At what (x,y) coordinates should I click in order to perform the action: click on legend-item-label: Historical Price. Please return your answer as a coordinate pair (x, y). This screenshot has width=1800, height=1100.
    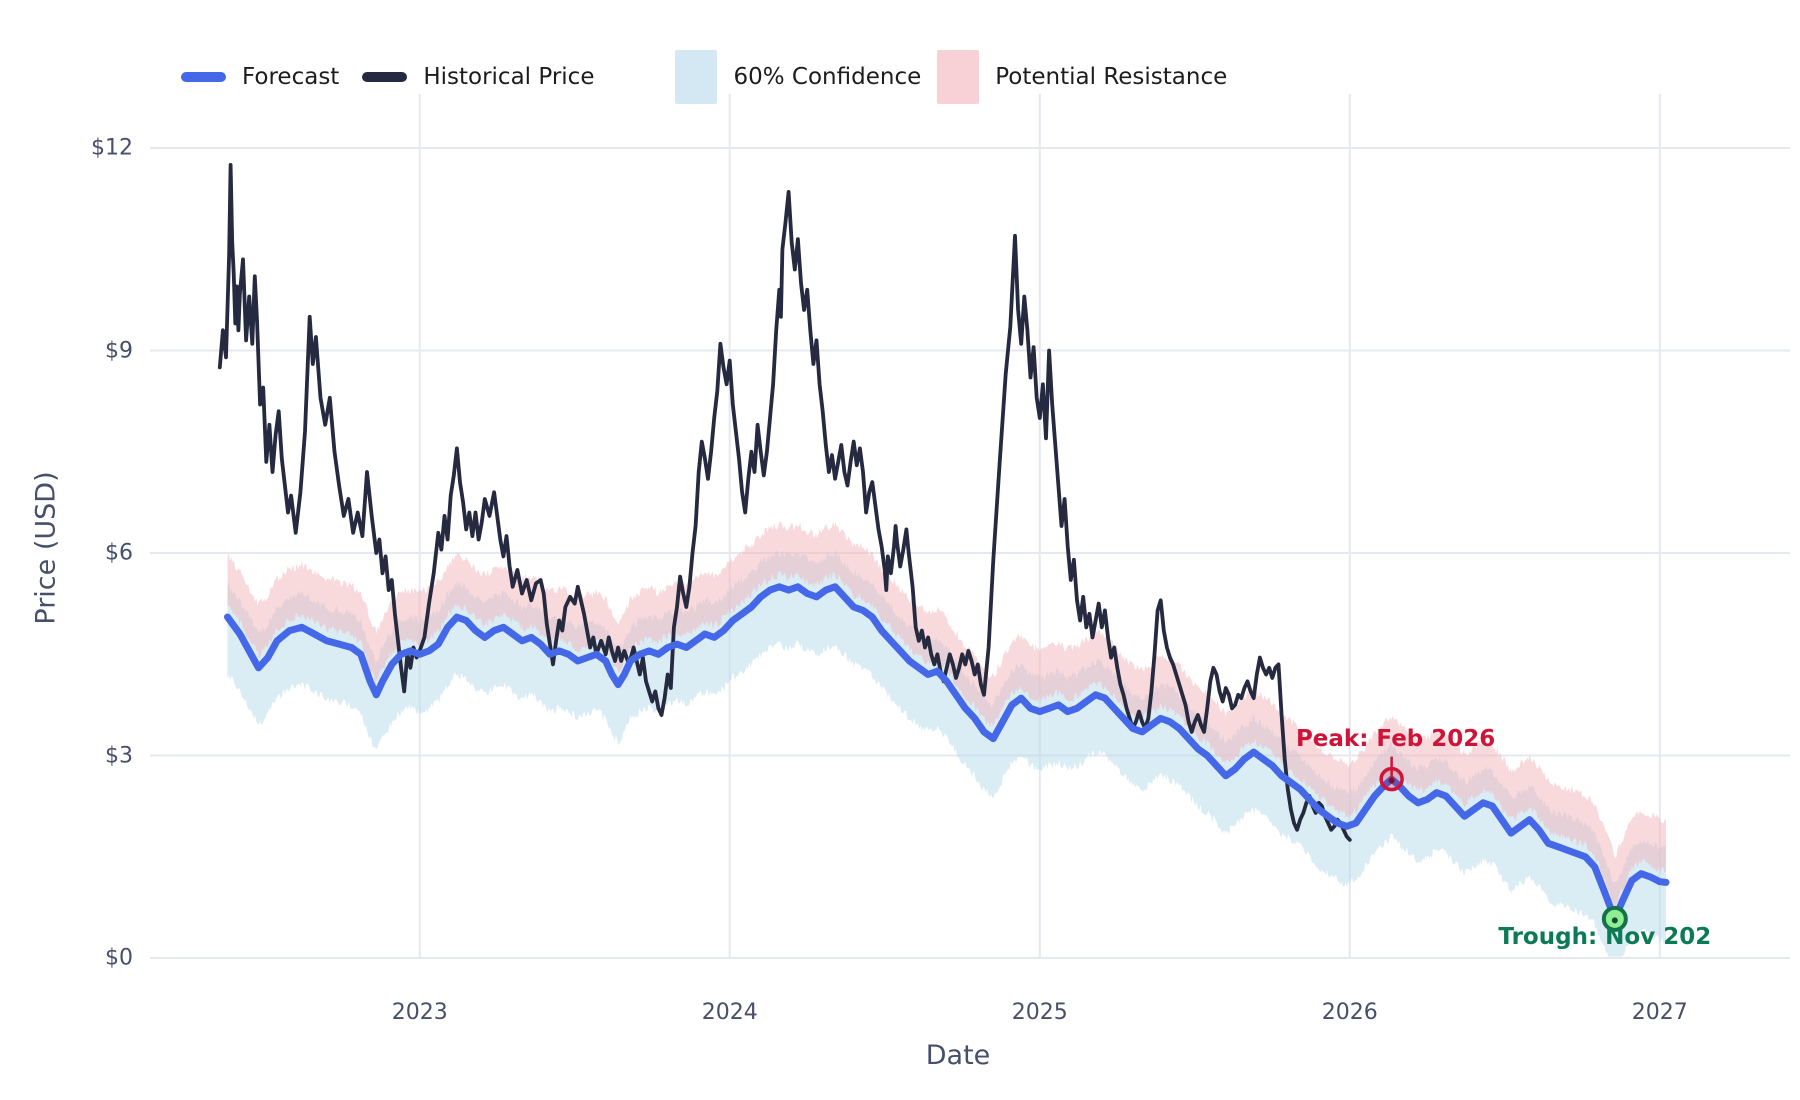
    Looking at the image, I should click on (509, 77).